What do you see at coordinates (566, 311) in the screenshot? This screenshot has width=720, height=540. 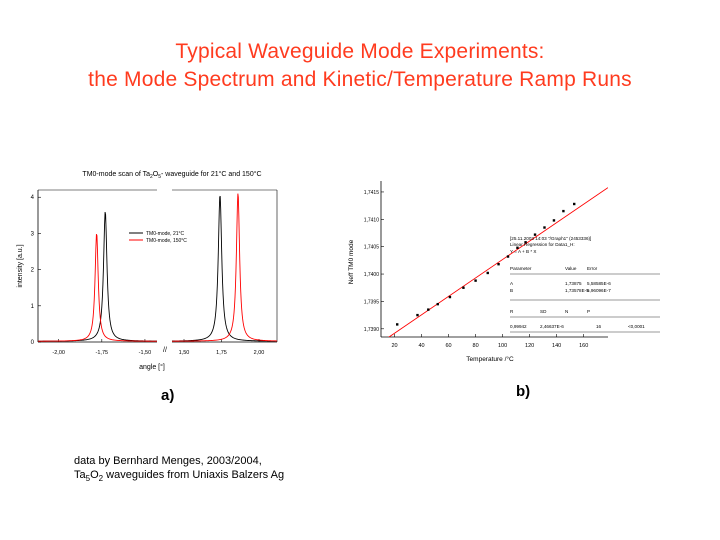 I see `chart-b-stat-header: N` at bounding box center [566, 311].